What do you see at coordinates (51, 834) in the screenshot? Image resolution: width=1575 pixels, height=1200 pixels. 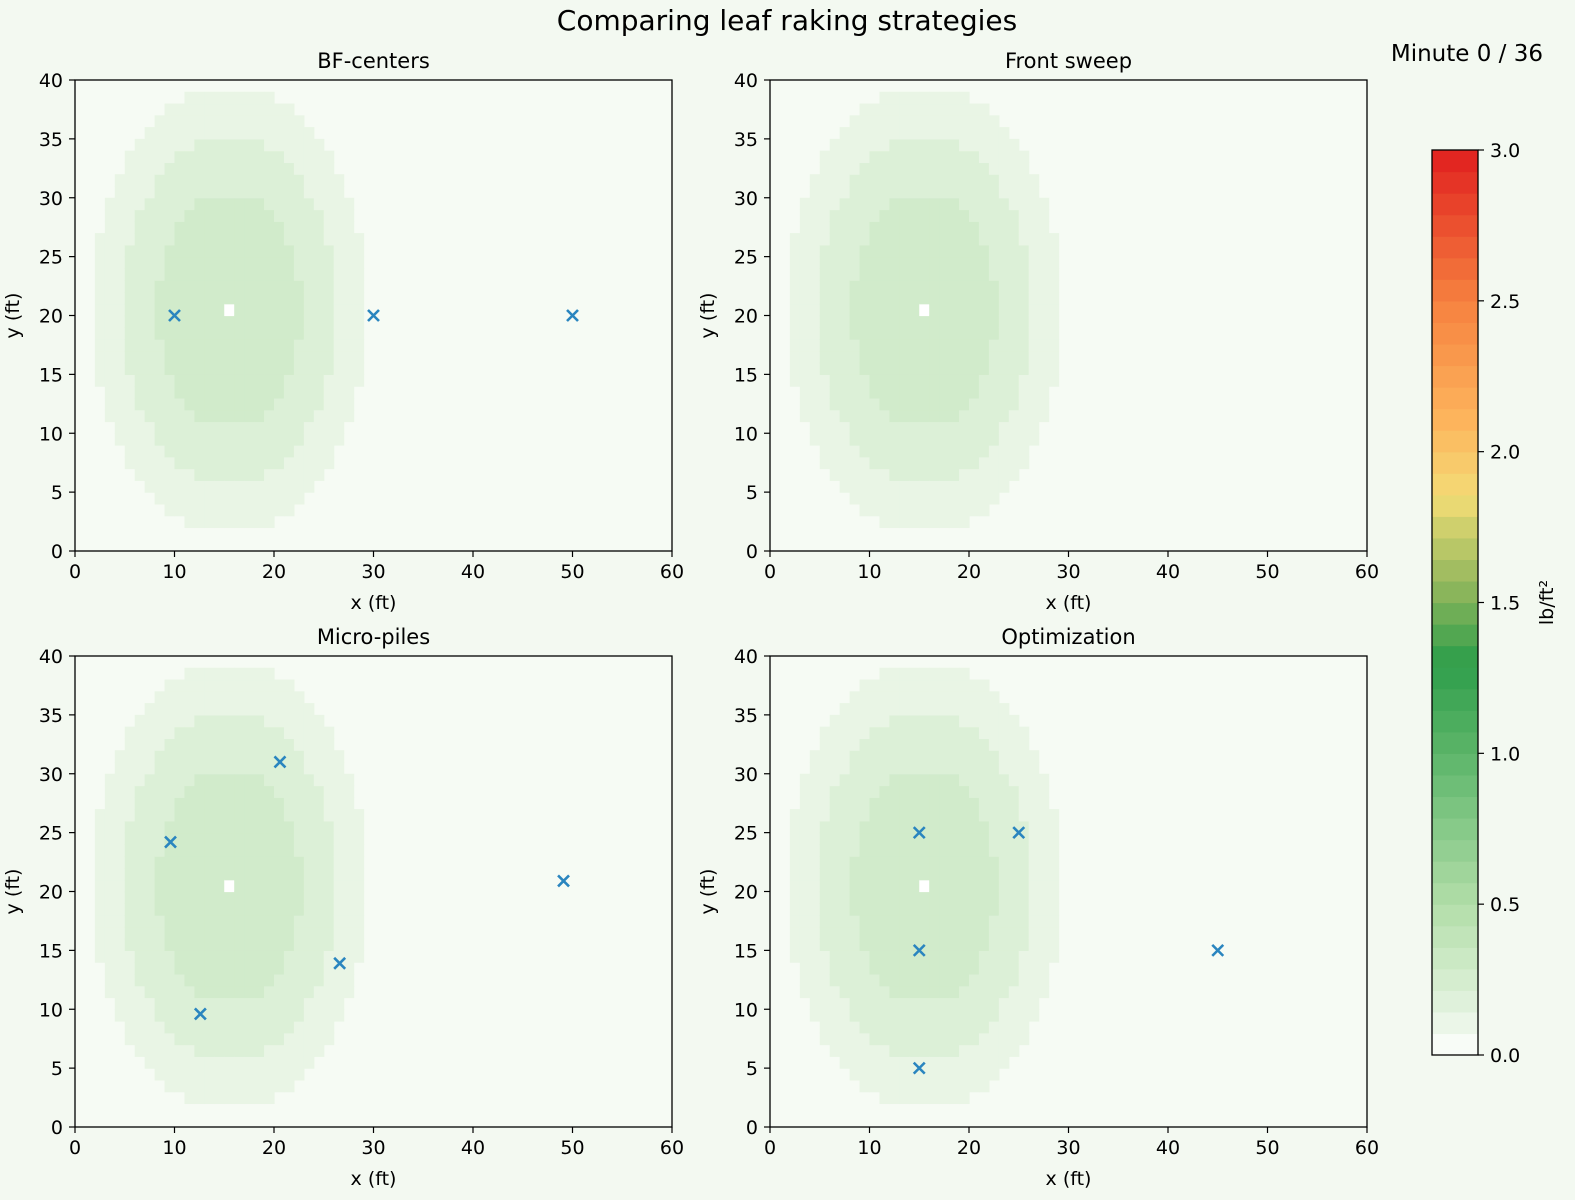 I see `y-tick-label: 25` at bounding box center [51, 834].